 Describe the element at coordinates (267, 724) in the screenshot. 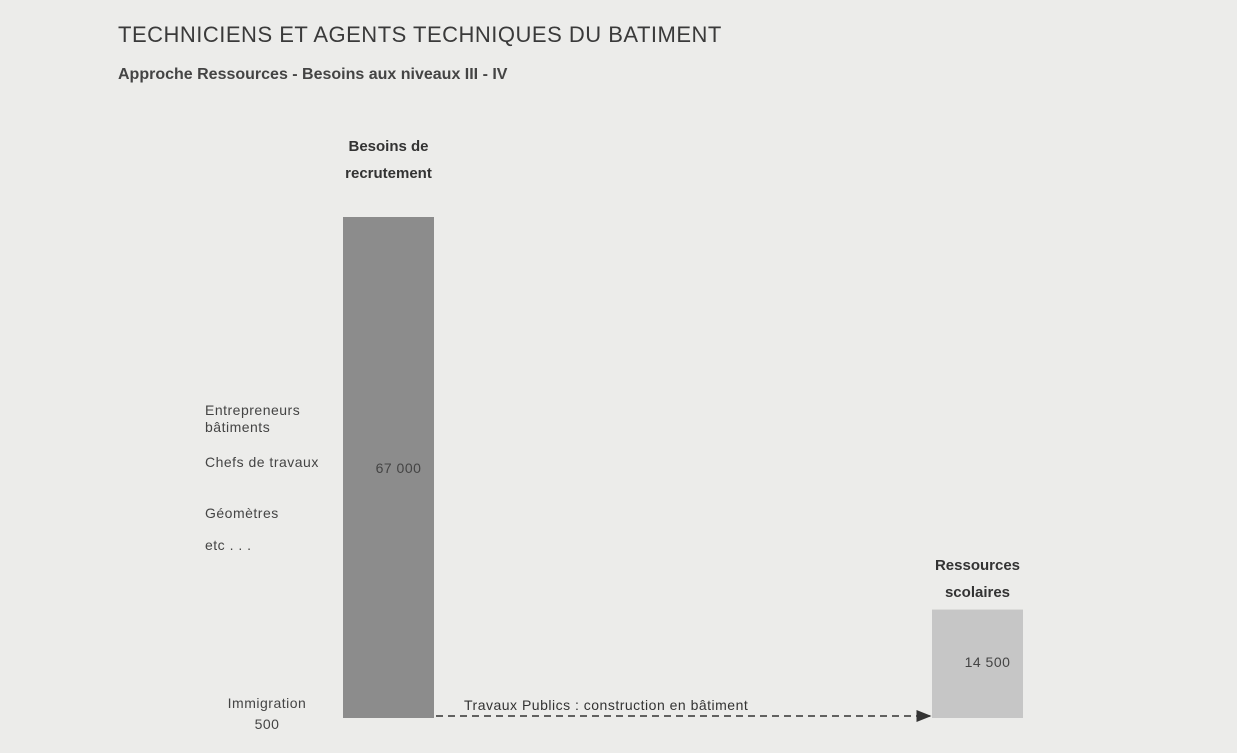

I see `segment-value: 500` at that location.